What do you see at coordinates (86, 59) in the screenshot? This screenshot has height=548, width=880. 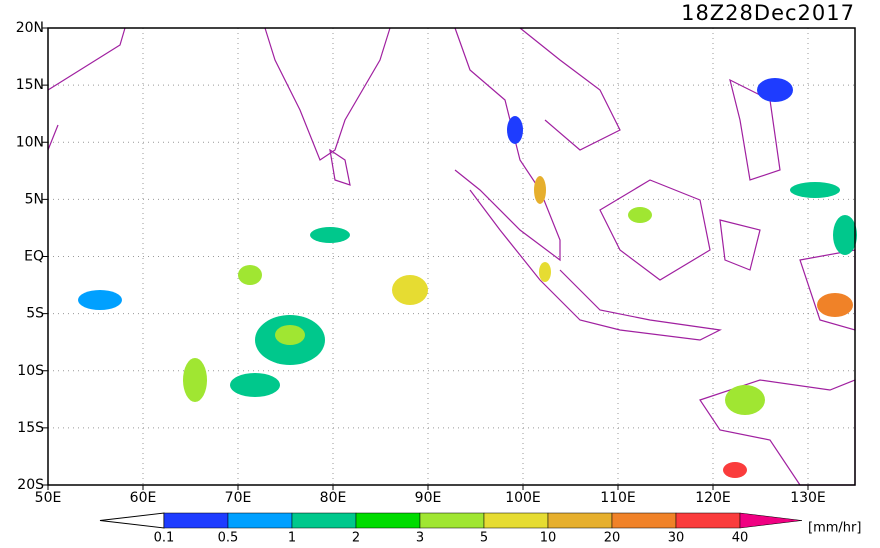 I see `coast-arabia` at bounding box center [86, 59].